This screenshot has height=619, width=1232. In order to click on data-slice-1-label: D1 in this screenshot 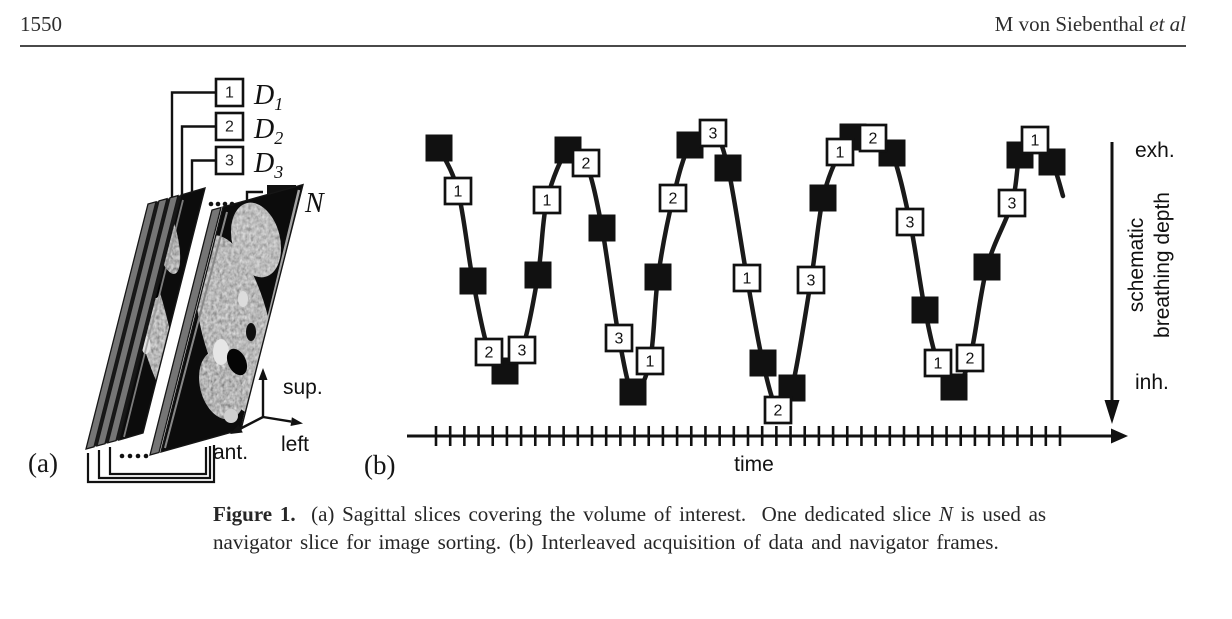, I will do `click(268, 97)`.